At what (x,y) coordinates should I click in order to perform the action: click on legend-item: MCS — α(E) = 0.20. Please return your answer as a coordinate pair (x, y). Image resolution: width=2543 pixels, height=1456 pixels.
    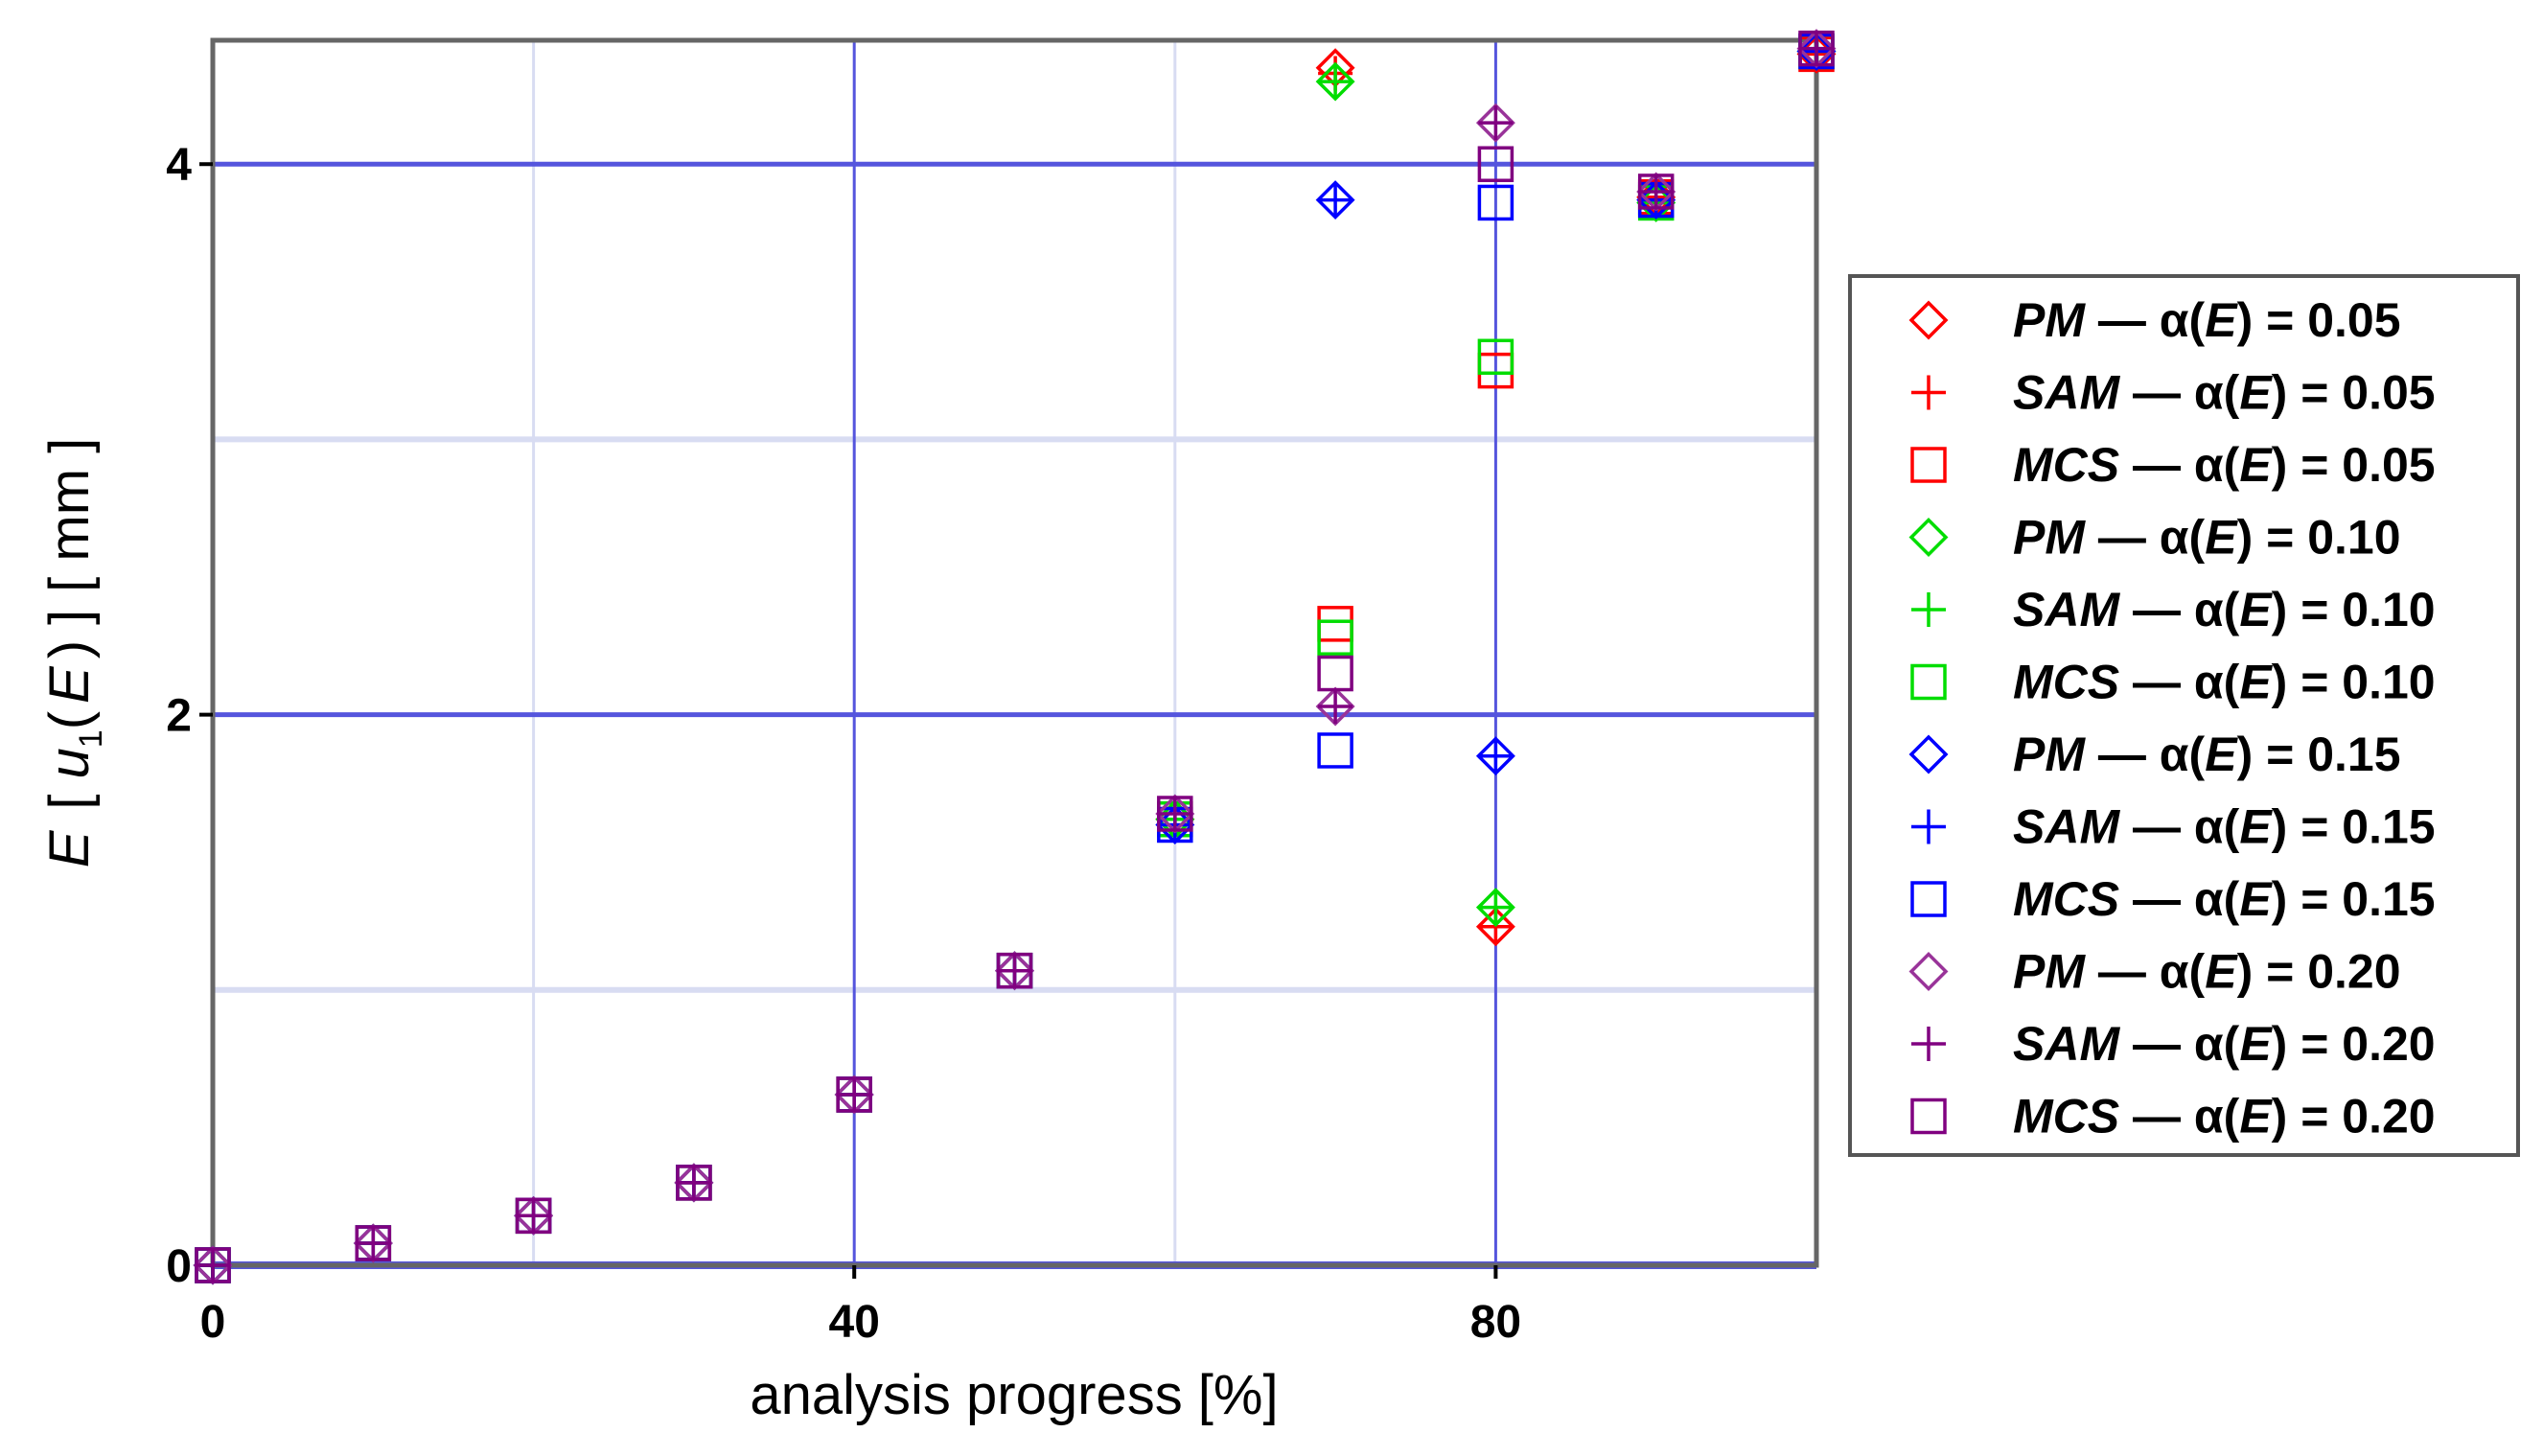
    Looking at the image, I should click on (2173, 1117).